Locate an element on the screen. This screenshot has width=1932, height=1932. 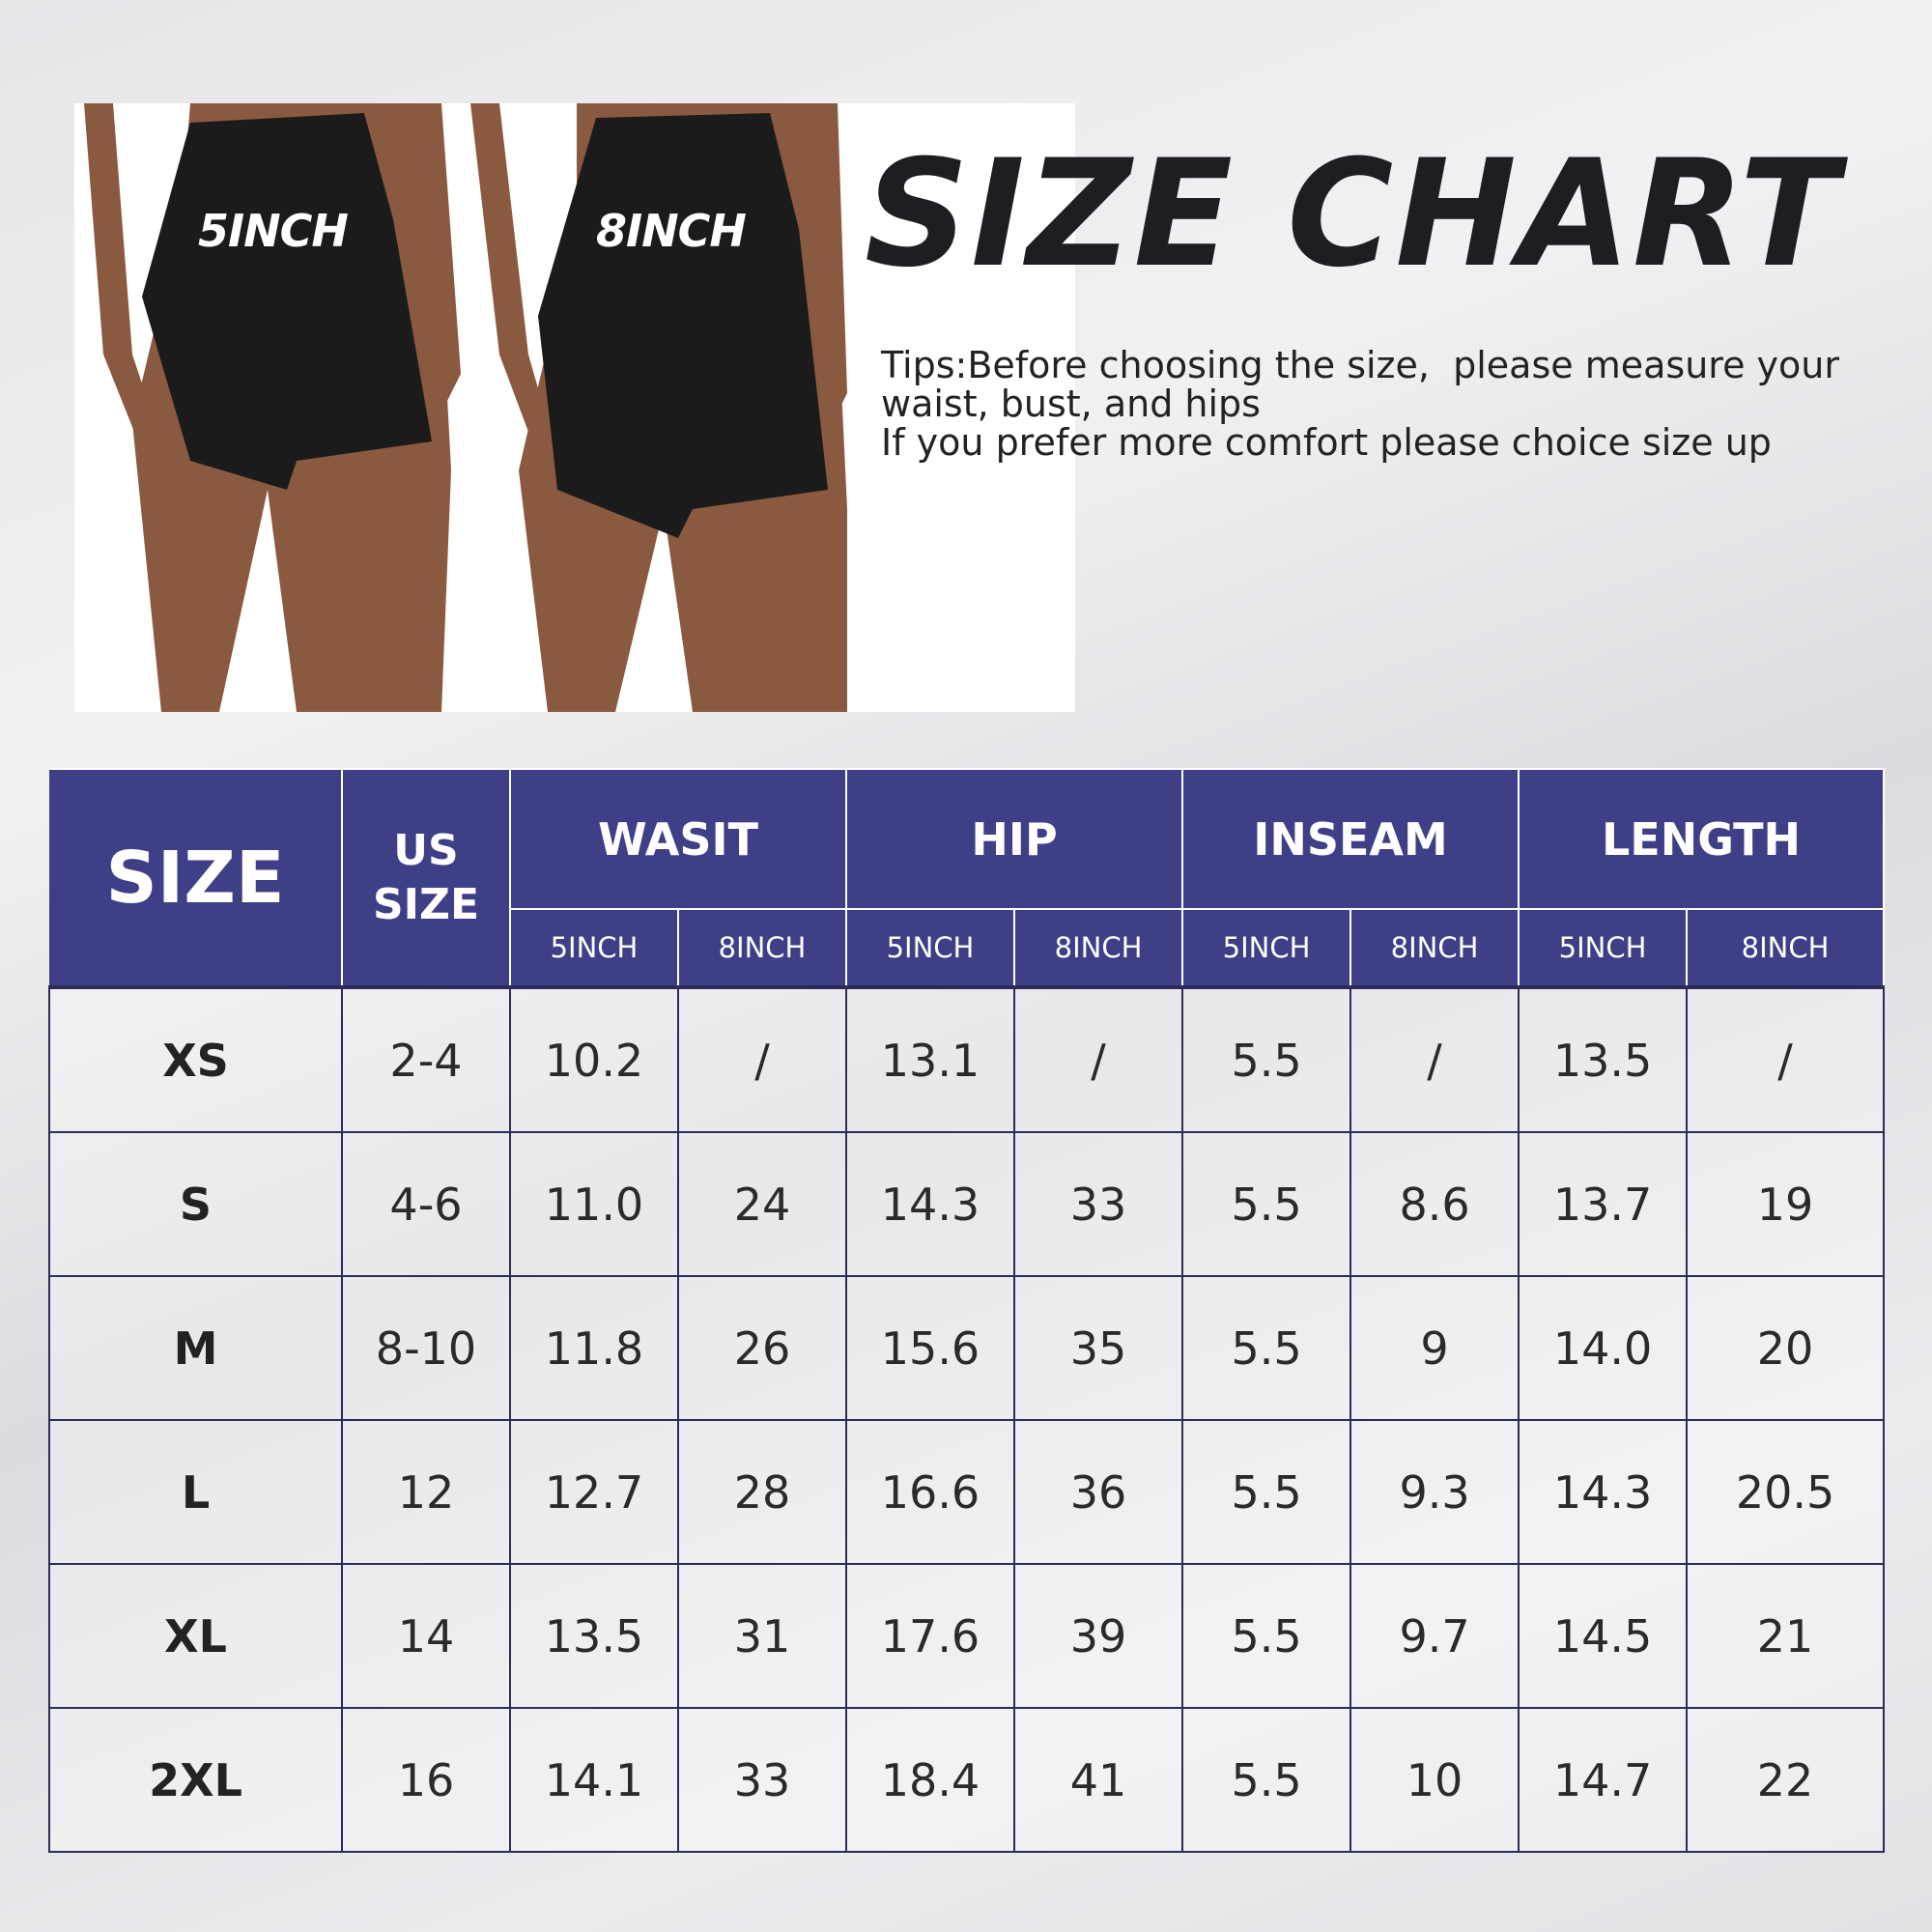
value-cell: 10.2 is located at coordinates (594, 1059).